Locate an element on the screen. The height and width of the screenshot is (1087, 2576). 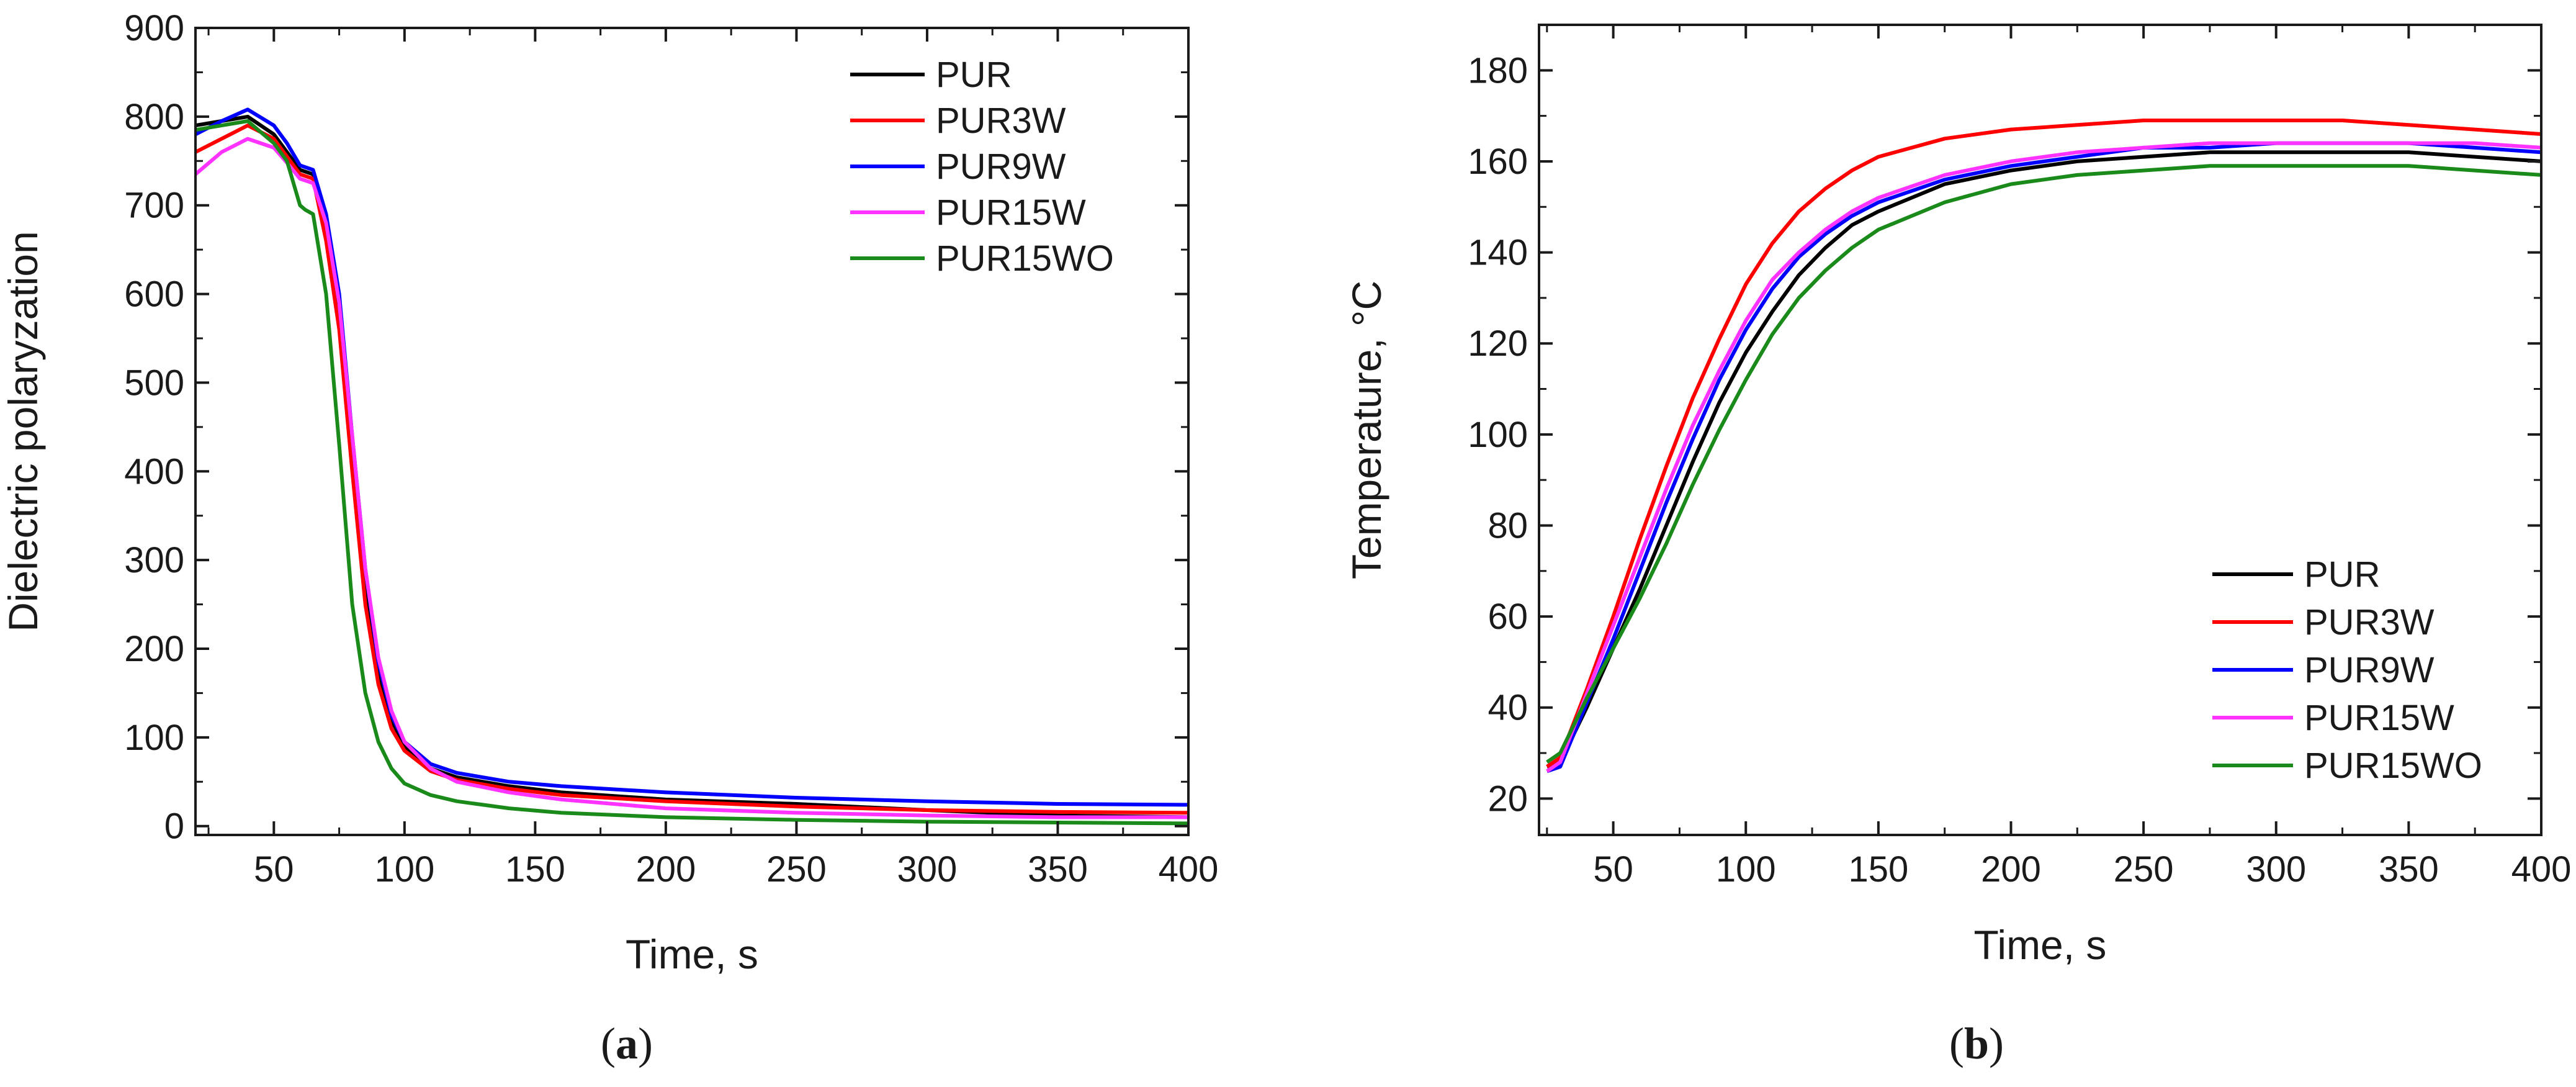
caption-b-open: ( is located at coordinates (1956, 1043).